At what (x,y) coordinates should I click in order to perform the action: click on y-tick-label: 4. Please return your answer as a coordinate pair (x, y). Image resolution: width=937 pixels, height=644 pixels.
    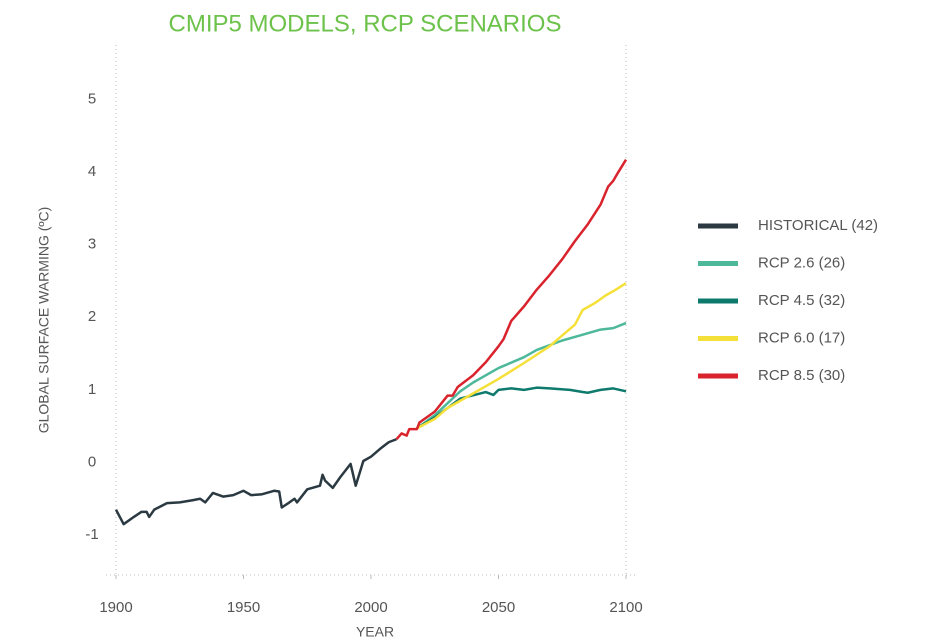
    Looking at the image, I should click on (92, 171).